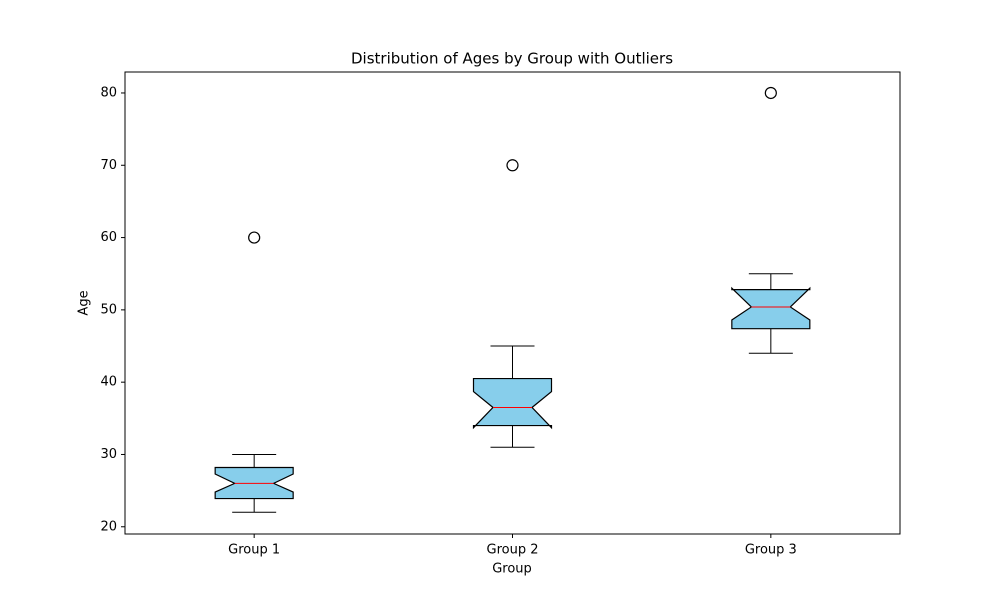 This screenshot has width=1000, height=604. Describe the element at coordinates (513, 550) in the screenshot. I see `x-tick-label: Group 2` at that location.